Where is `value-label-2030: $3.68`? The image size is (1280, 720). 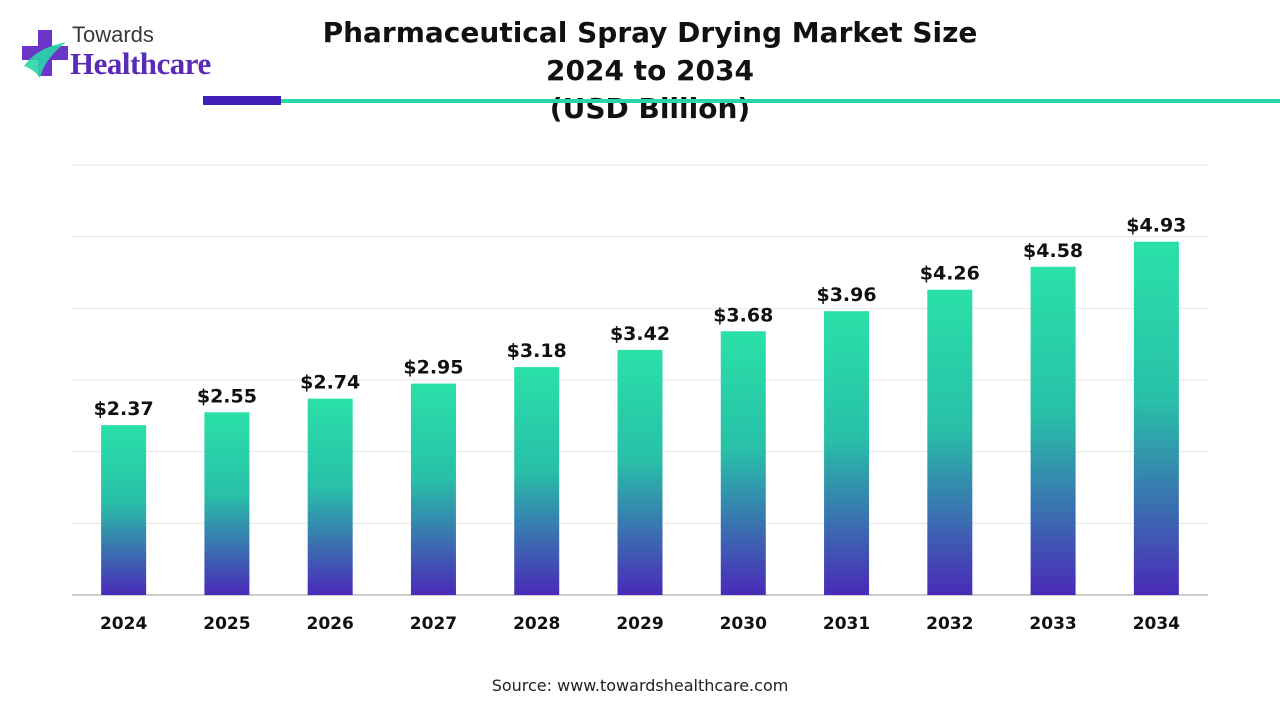 value-label-2030: $3.68 is located at coordinates (743, 315).